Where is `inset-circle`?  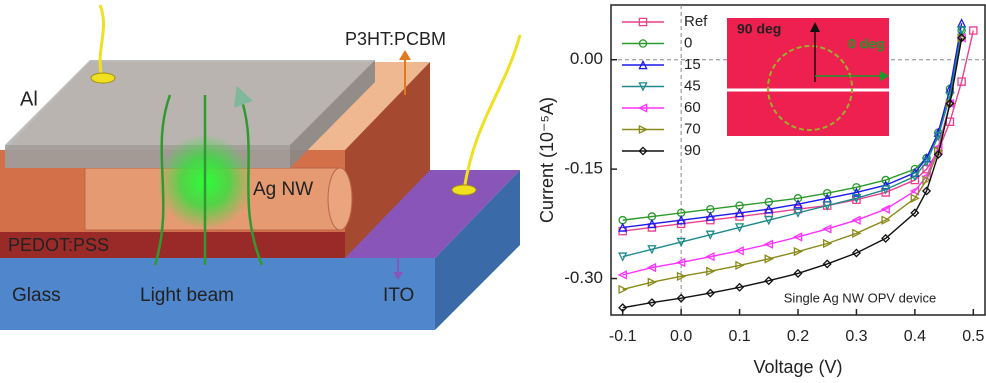
inset-circle is located at coordinates (810, 88).